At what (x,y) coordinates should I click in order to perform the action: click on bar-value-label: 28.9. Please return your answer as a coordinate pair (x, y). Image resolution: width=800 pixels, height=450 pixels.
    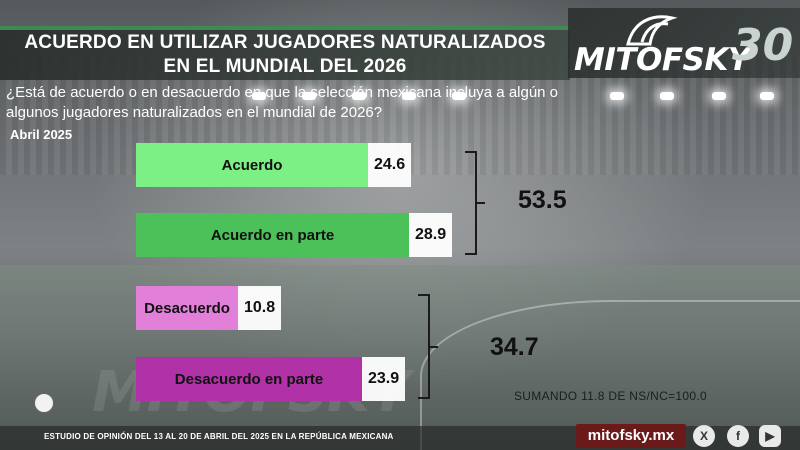
    Looking at the image, I should click on (431, 235).